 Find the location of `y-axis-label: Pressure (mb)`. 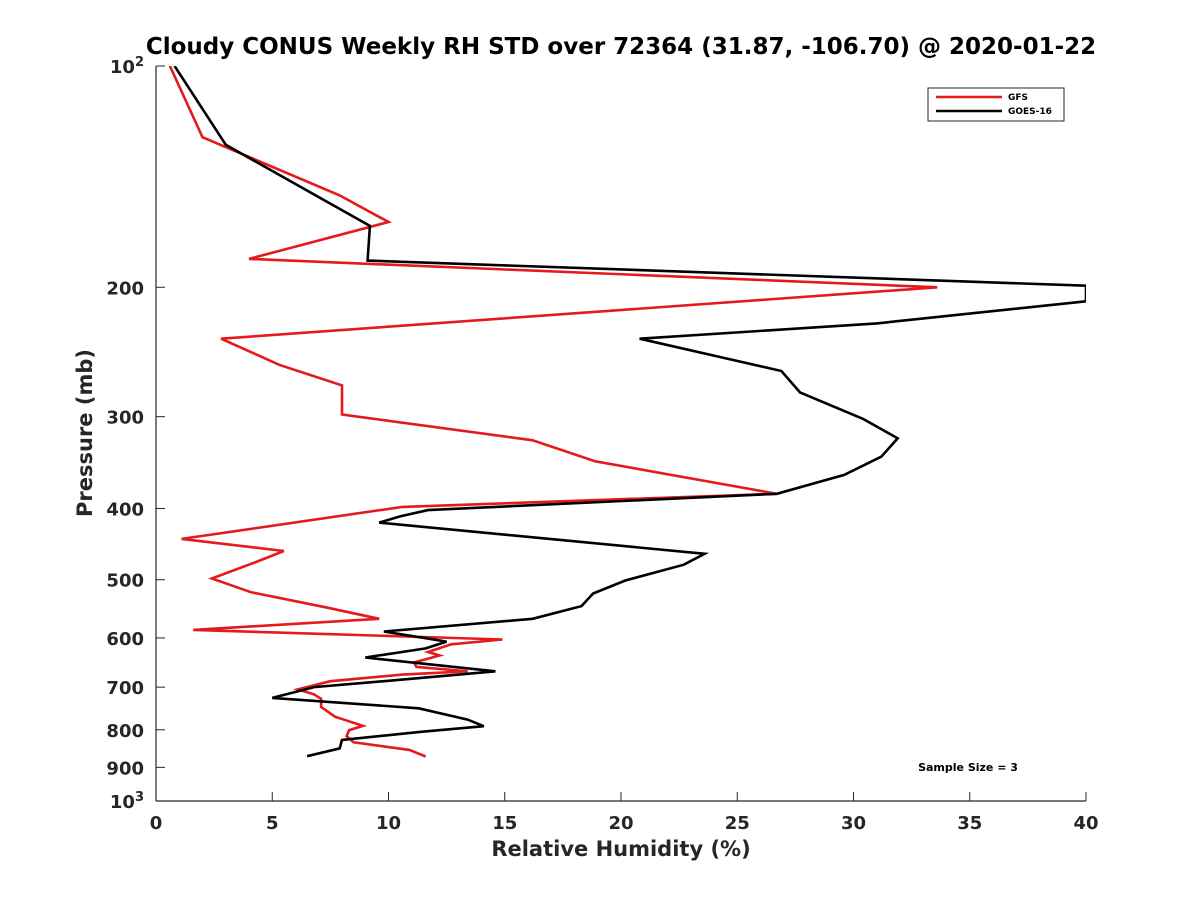

y-axis-label: Pressure (mb) is located at coordinates (85, 433).